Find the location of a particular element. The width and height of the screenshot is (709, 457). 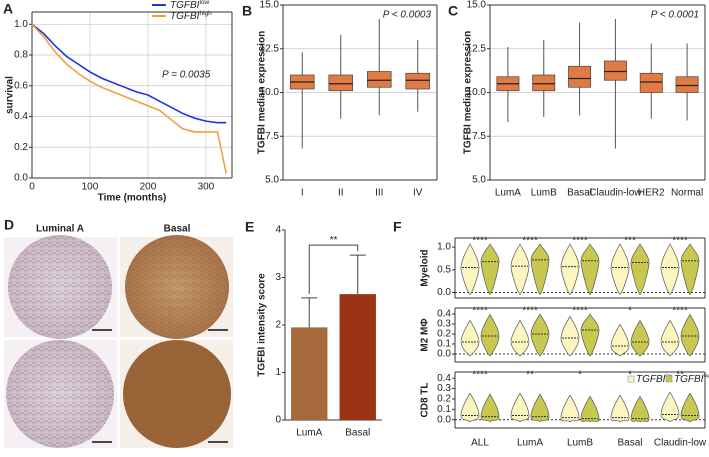

significance: *** is located at coordinates (630, 241).